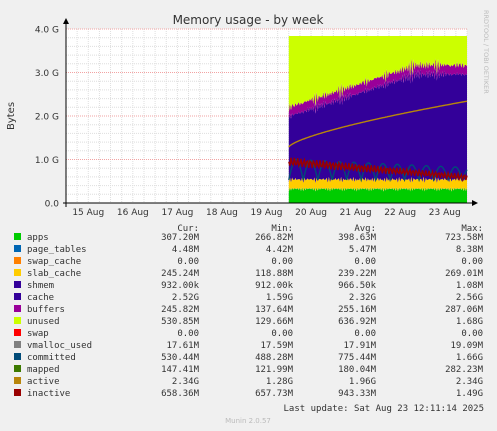 The width and height of the screenshot is (497, 431). Describe the element at coordinates (17, 392) in the screenshot. I see `legend-swatch-inactive` at that location.